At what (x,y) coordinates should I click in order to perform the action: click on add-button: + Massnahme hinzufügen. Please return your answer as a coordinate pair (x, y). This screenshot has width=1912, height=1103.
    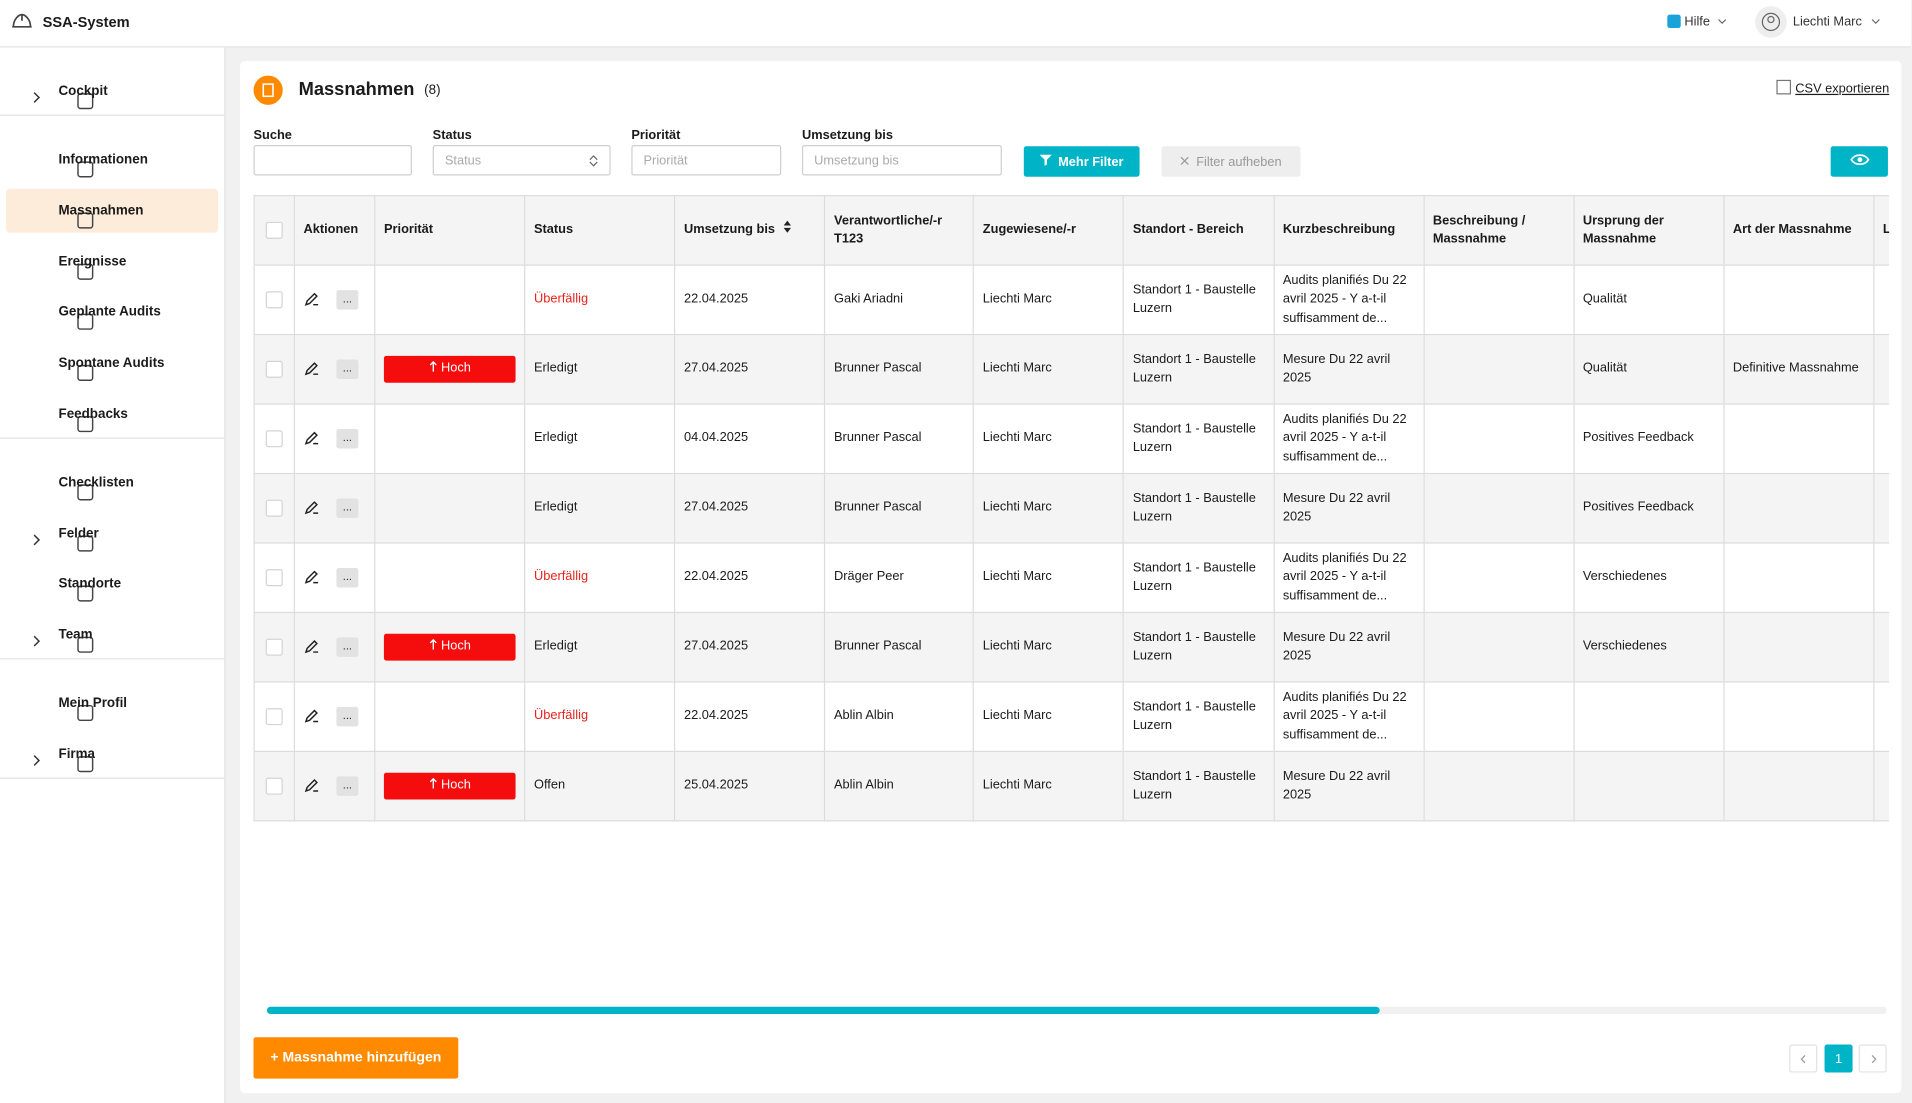
    Looking at the image, I should click on (356, 1058).